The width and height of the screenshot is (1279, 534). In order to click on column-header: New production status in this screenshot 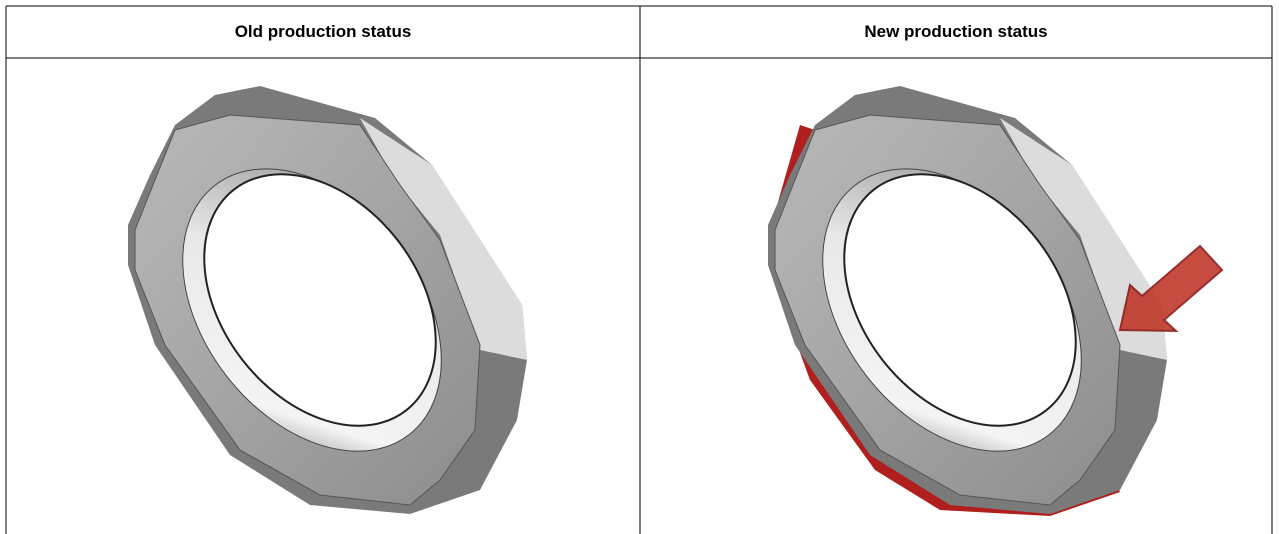, I will do `click(956, 31)`.